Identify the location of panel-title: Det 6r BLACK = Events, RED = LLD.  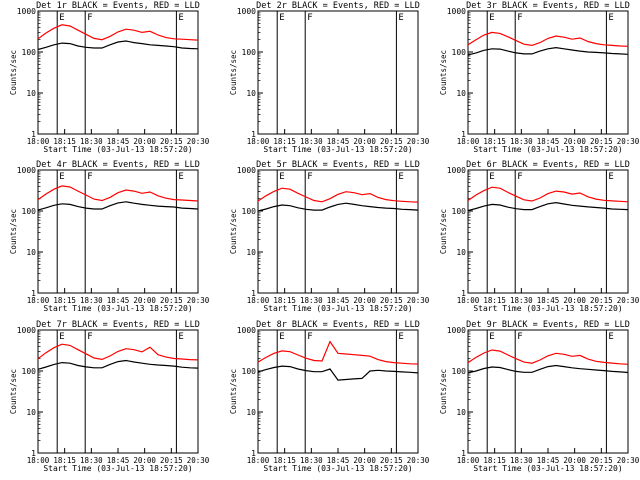
(548, 165).